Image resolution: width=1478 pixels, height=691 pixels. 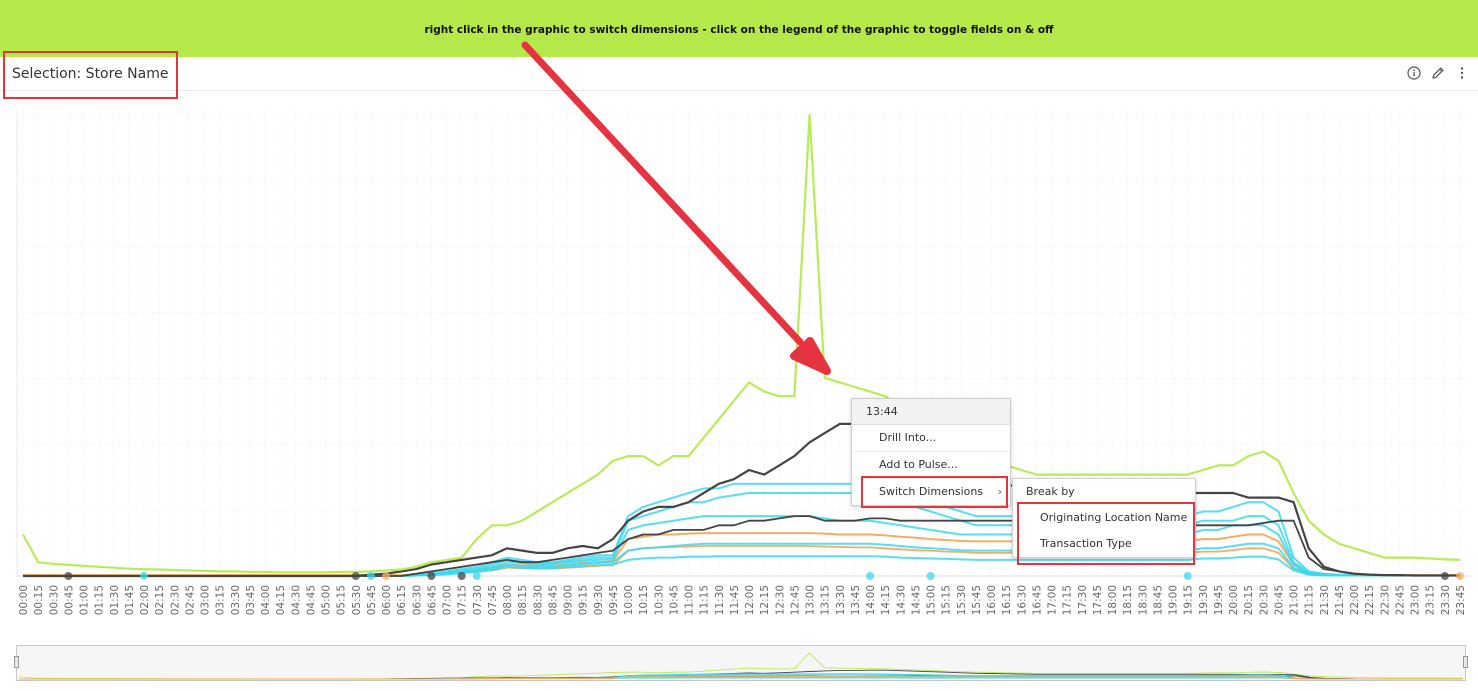 I want to click on x-tick-label: 06:30, so click(x=417, y=600).